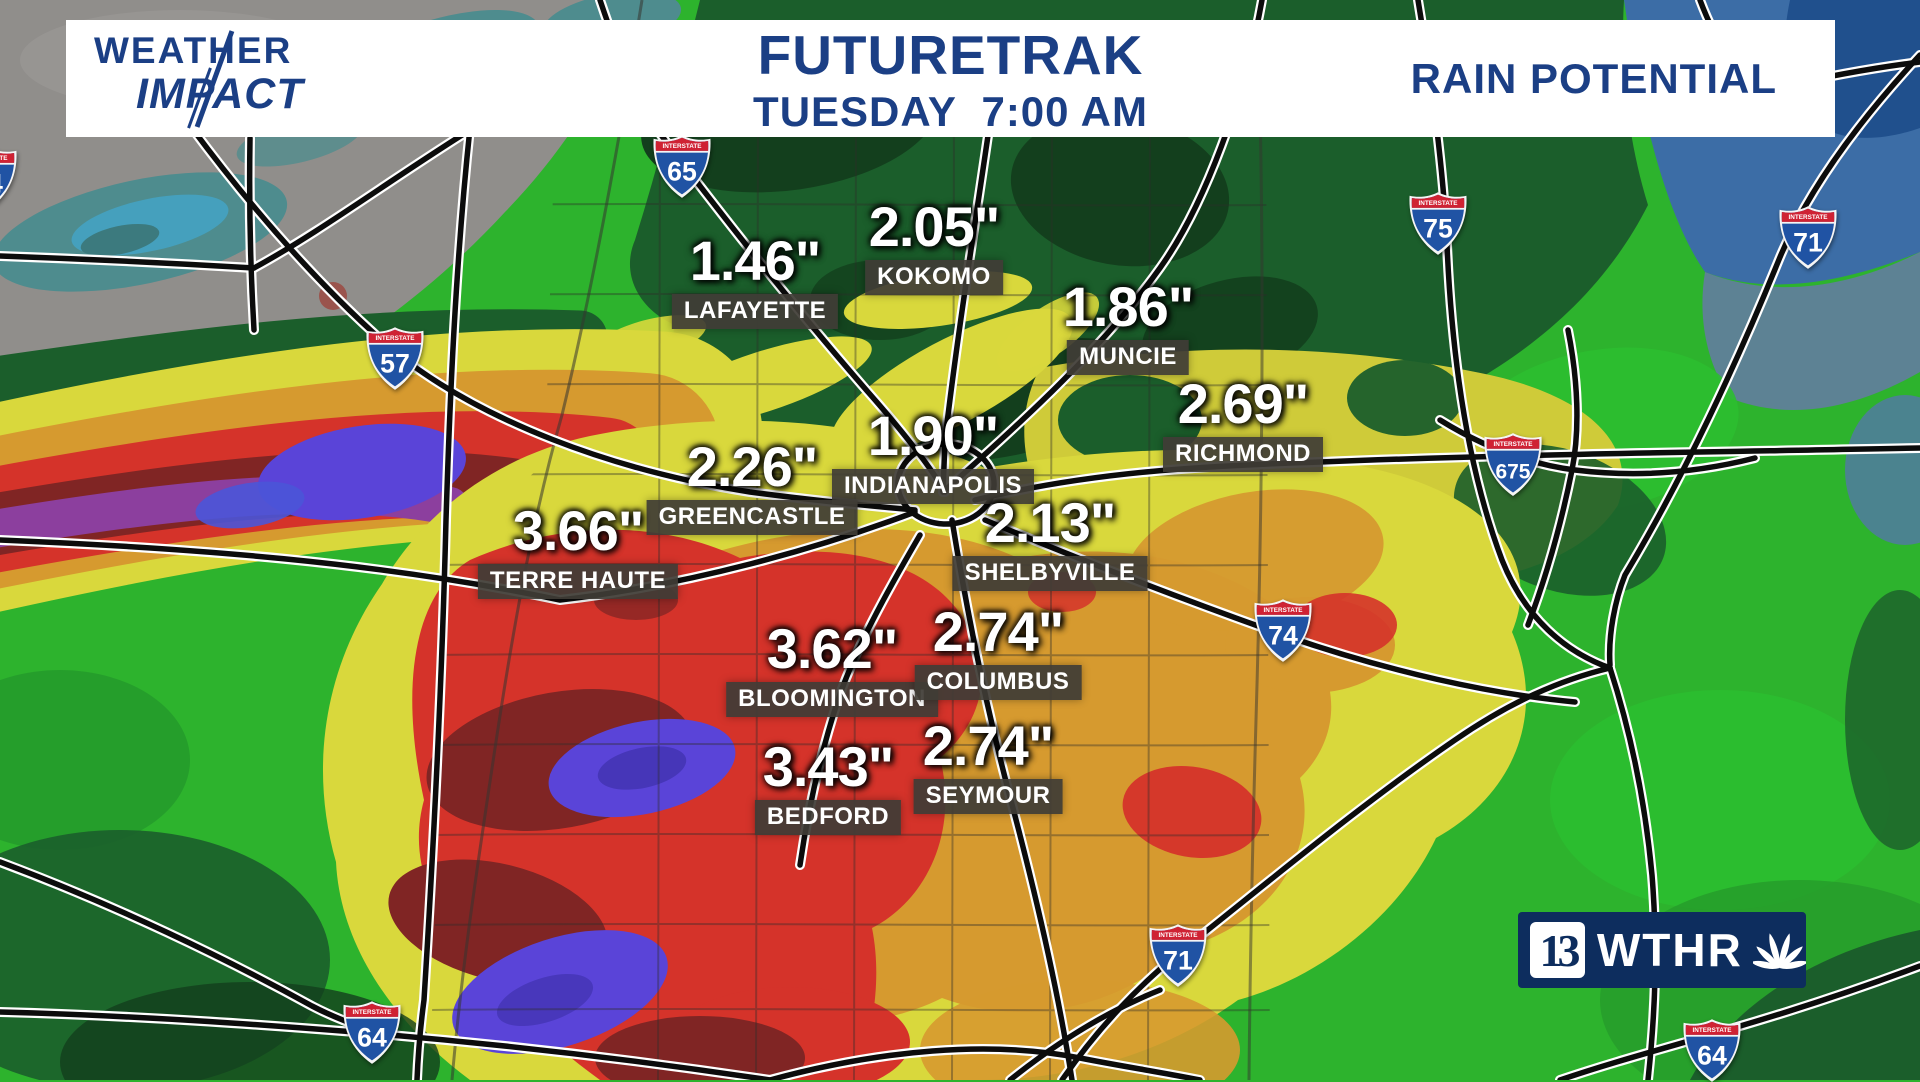 This screenshot has height=1082, width=1920. Describe the element at coordinates (1513, 472) in the screenshot. I see `svg-text: 675` at that location.